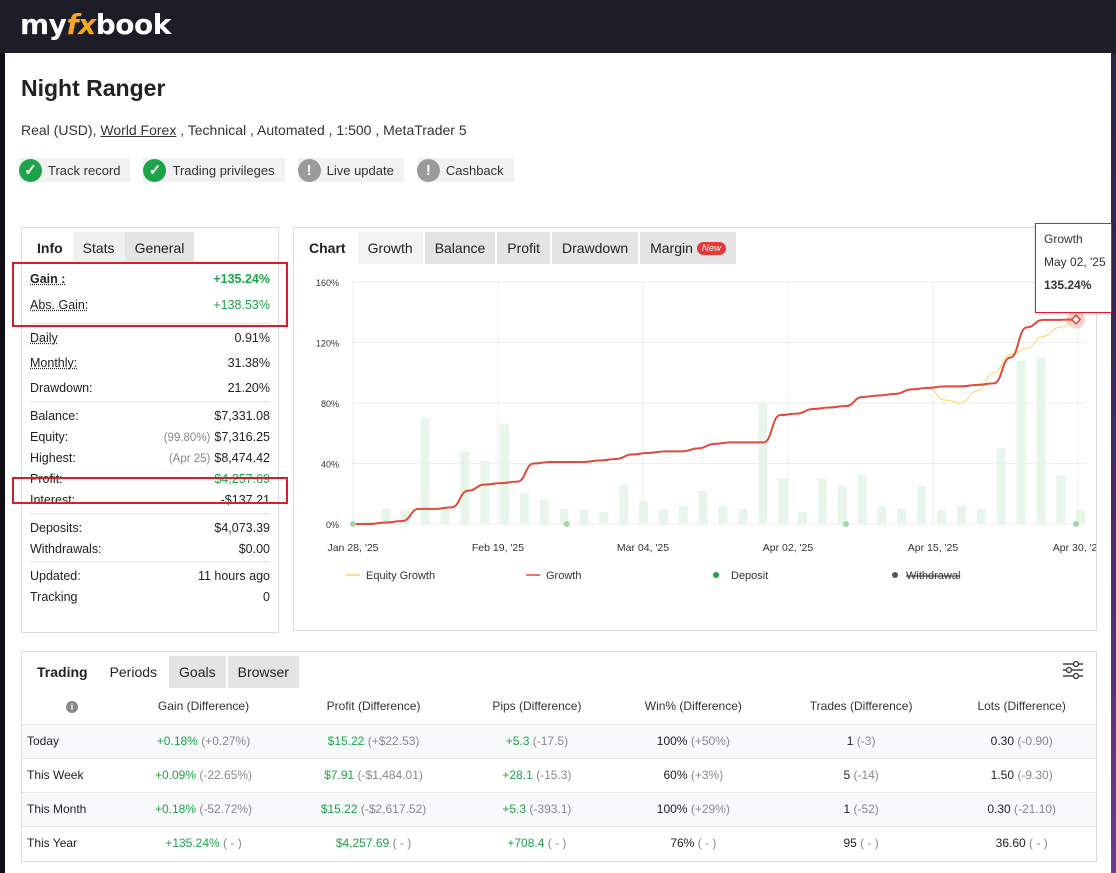 The image size is (1116, 873). What do you see at coordinates (150, 362) in the screenshot?
I see `monthly-row: Monthly: 31.38%` at bounding box center [150, 362].